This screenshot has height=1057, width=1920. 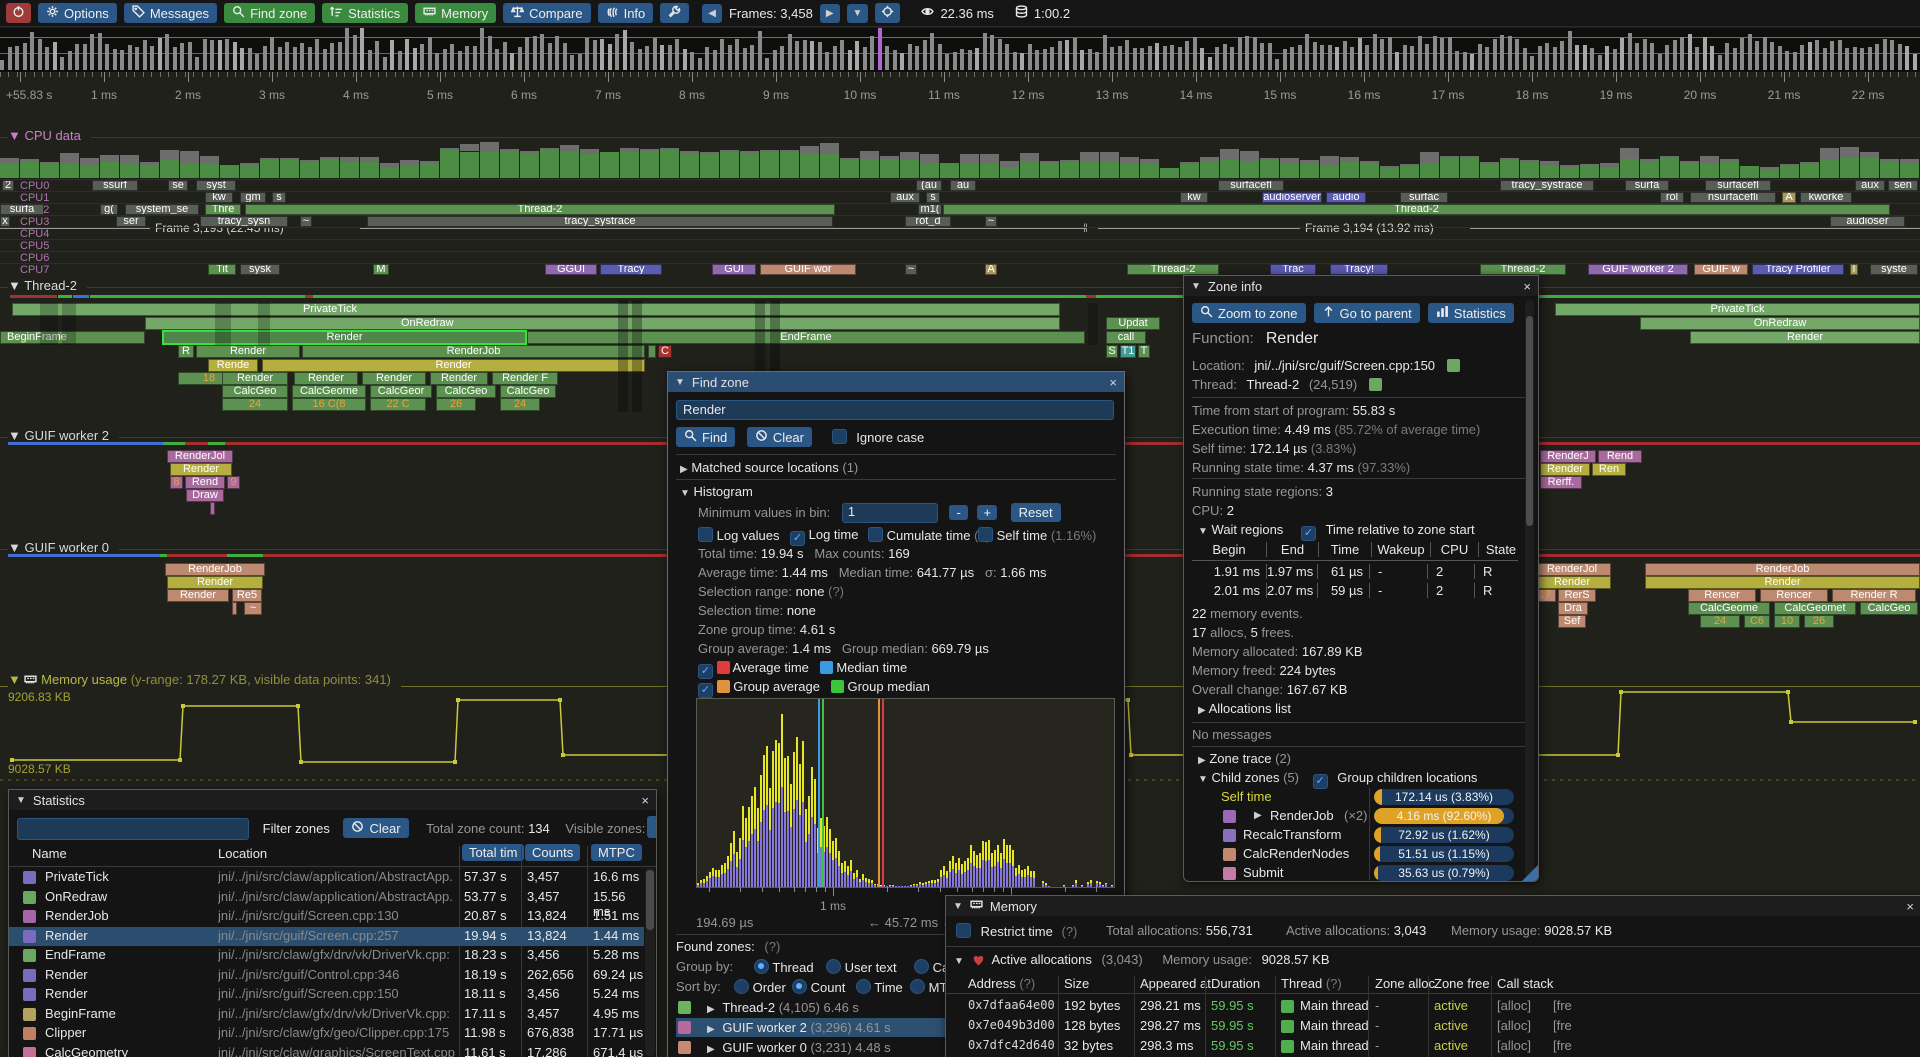 What do you see at coordinates (233, 482) in the screenshot?
I see `timeline-zone: 9` at bounding box center [233, 482].